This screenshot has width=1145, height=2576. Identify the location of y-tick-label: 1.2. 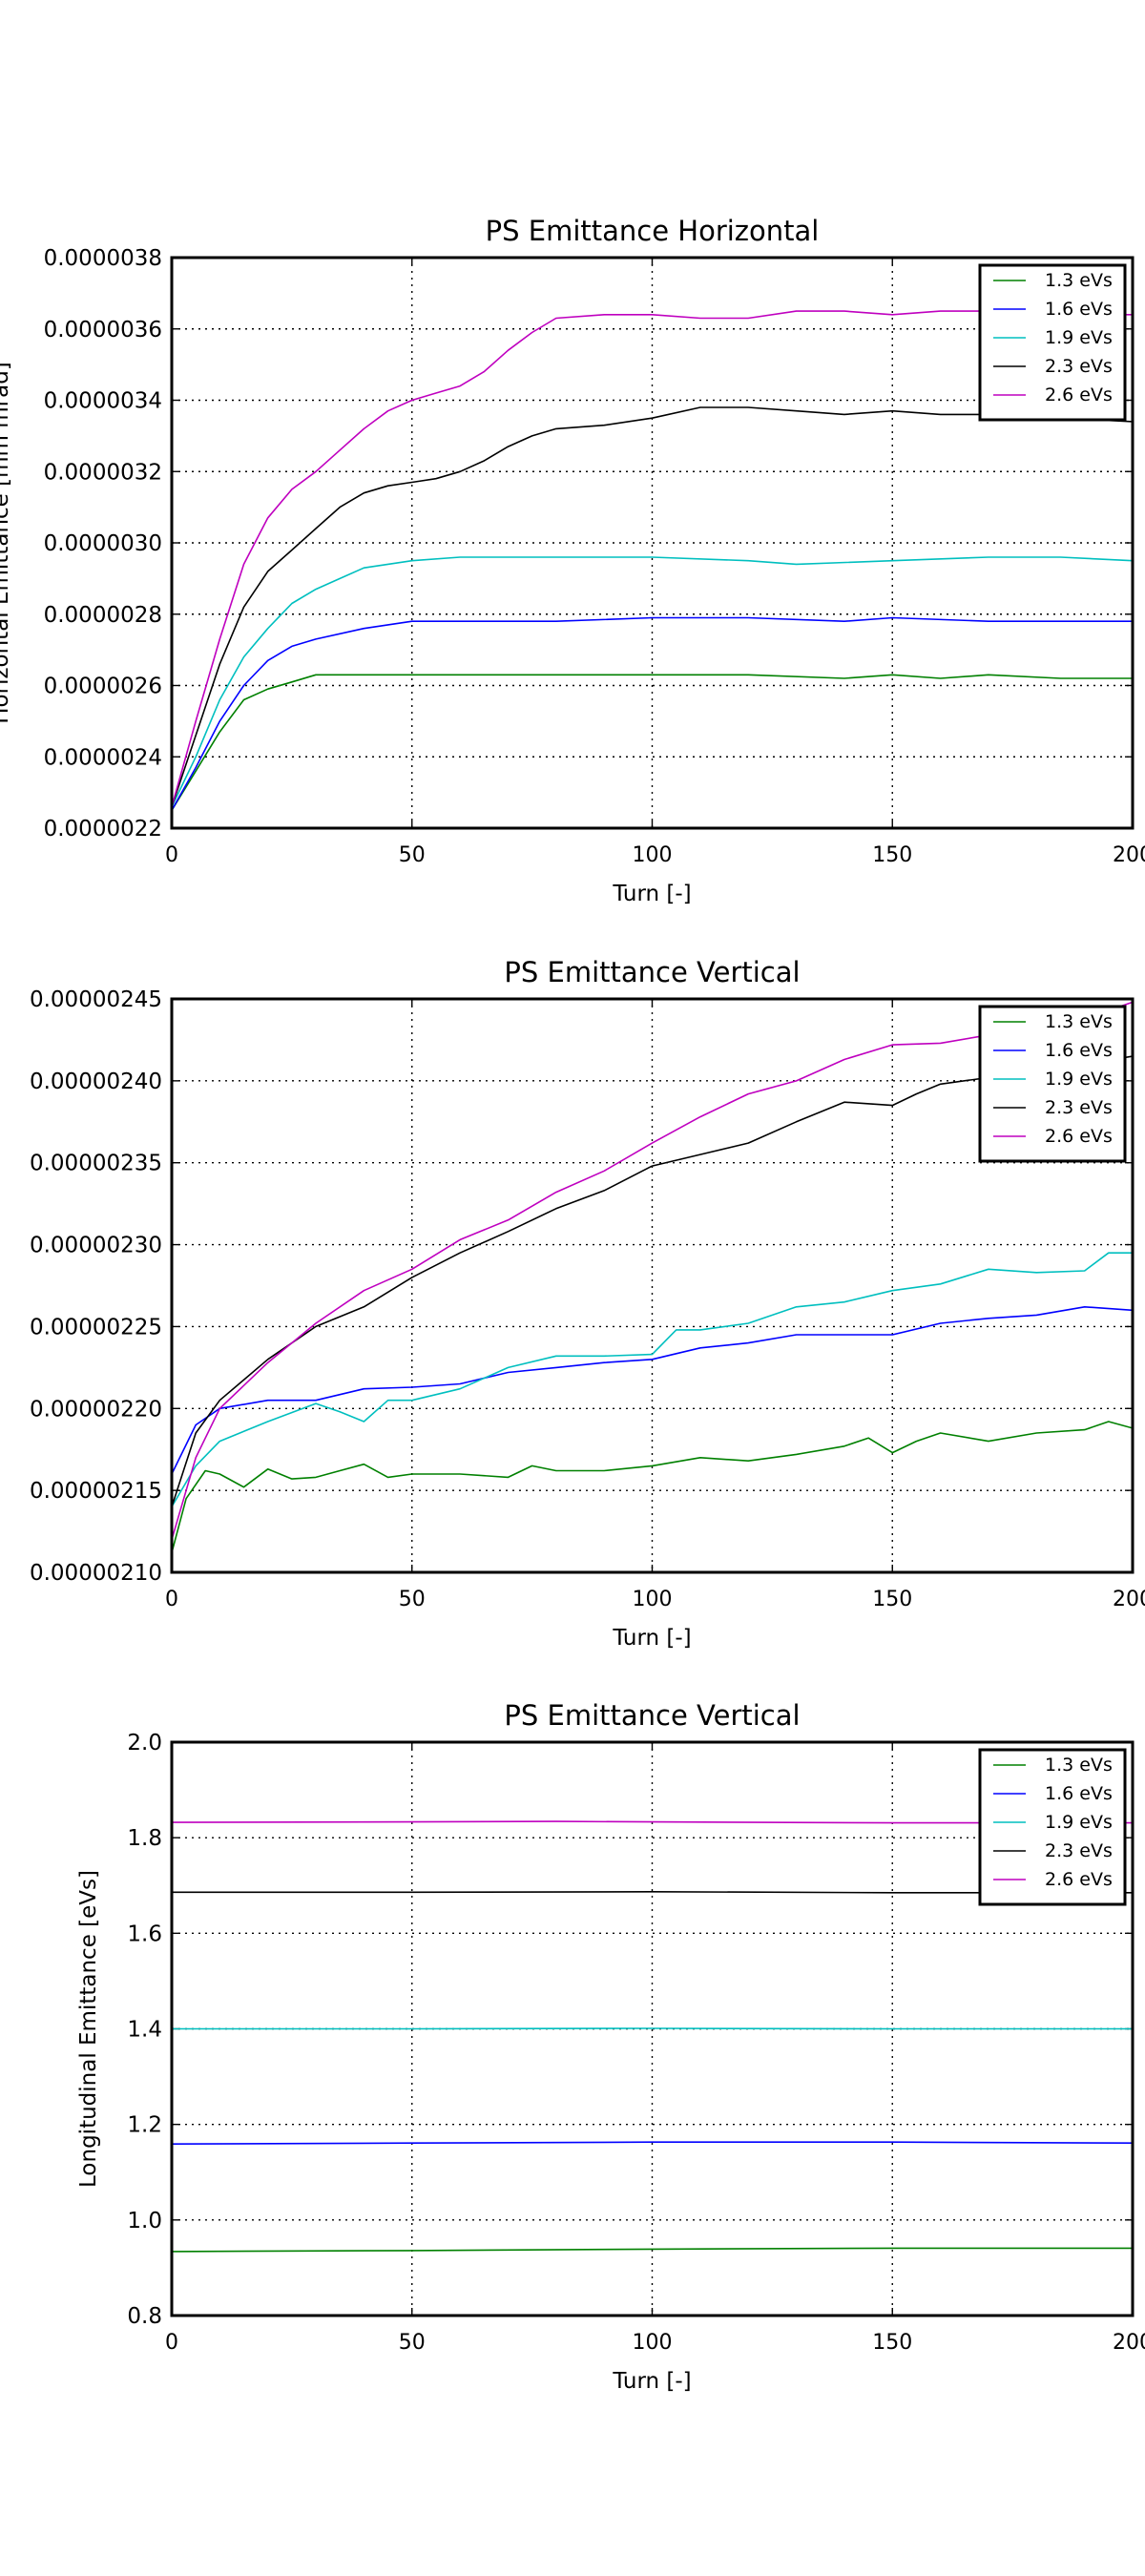
(145, 2125).